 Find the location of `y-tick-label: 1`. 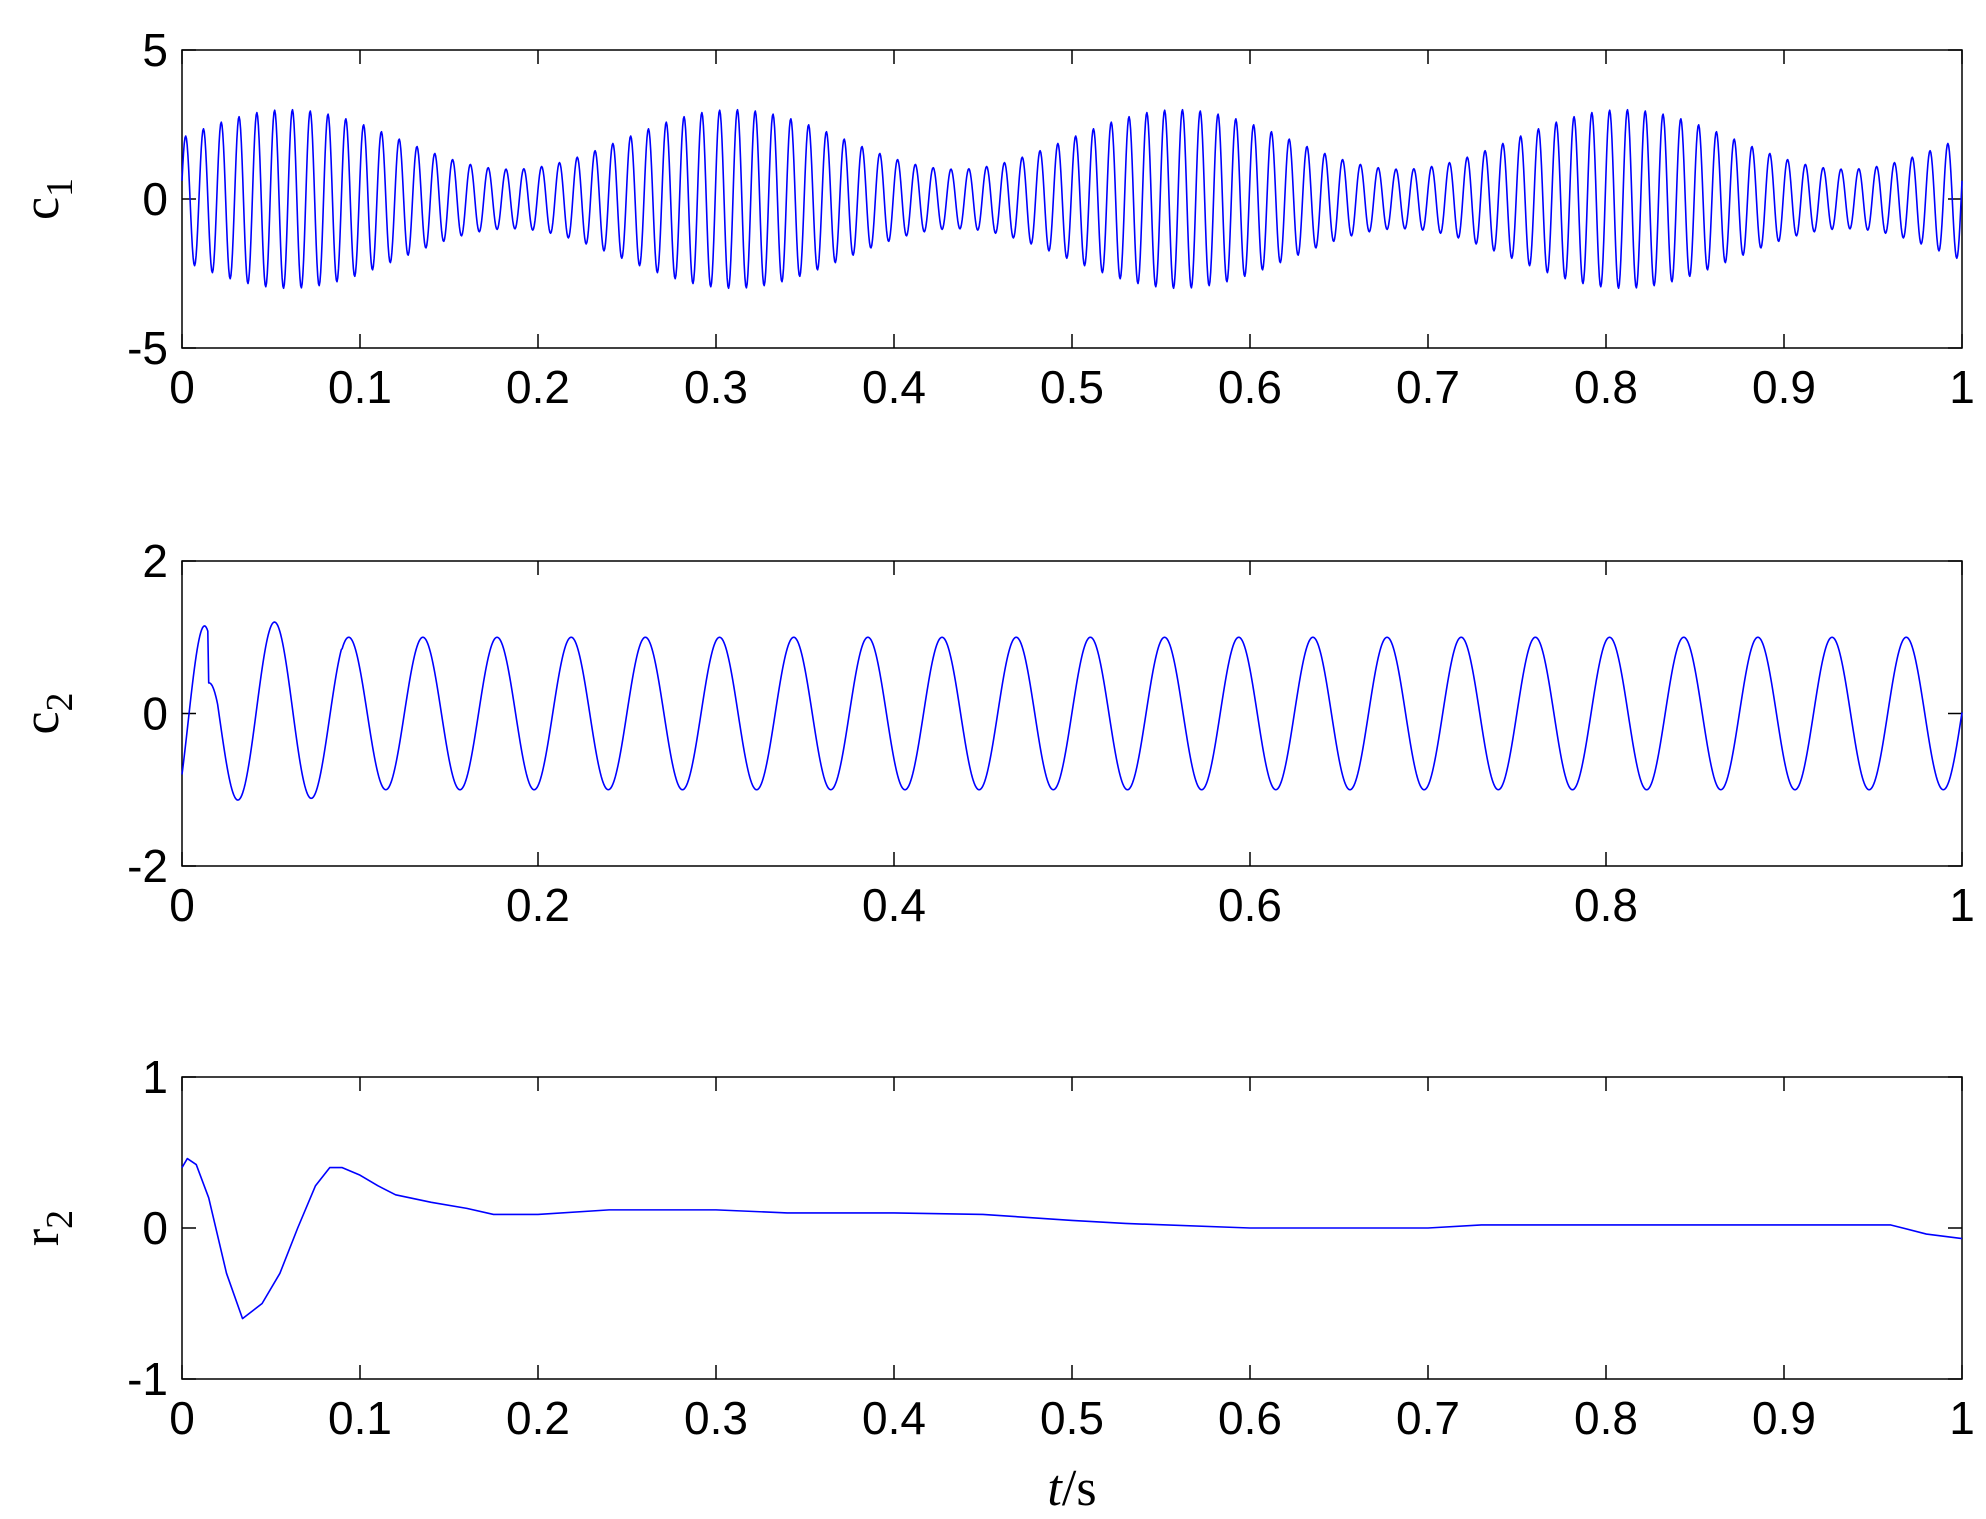

y-tick-label: 1 is located at coordinates (155, 1077).